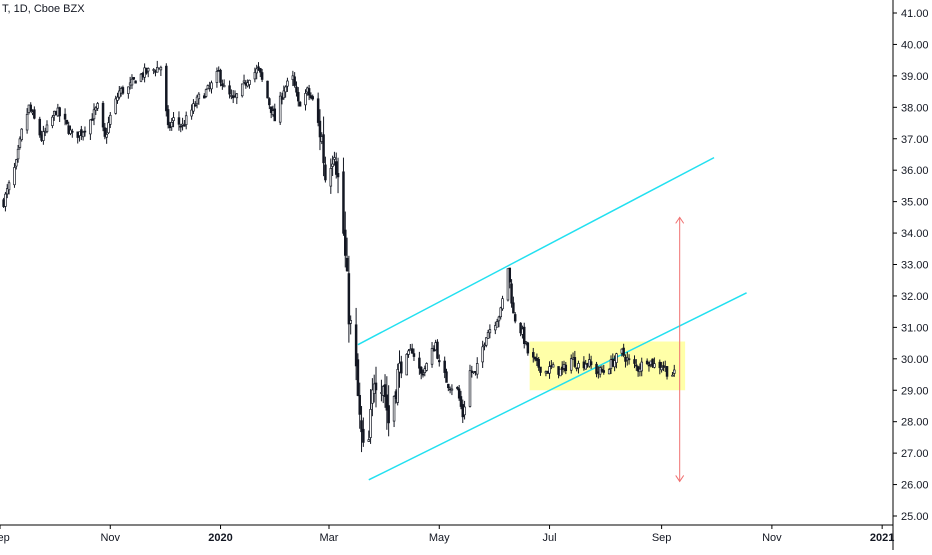  I want to click on y-tick-label: 26.00, so click(915, 486).